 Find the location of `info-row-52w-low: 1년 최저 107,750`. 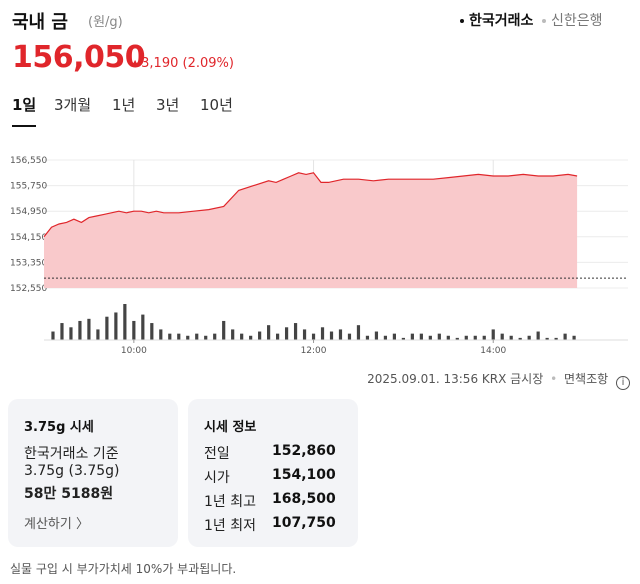

info-row-52w-low: 1년 최저 107,750 is located at coordinates (279, 524).